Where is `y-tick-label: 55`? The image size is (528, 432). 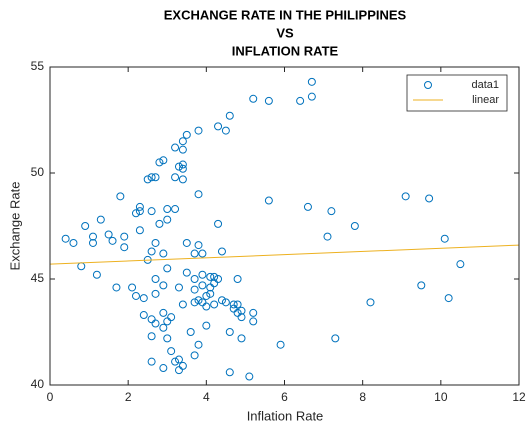
y-tick-label: 55 is located at coordinates (38, 66).